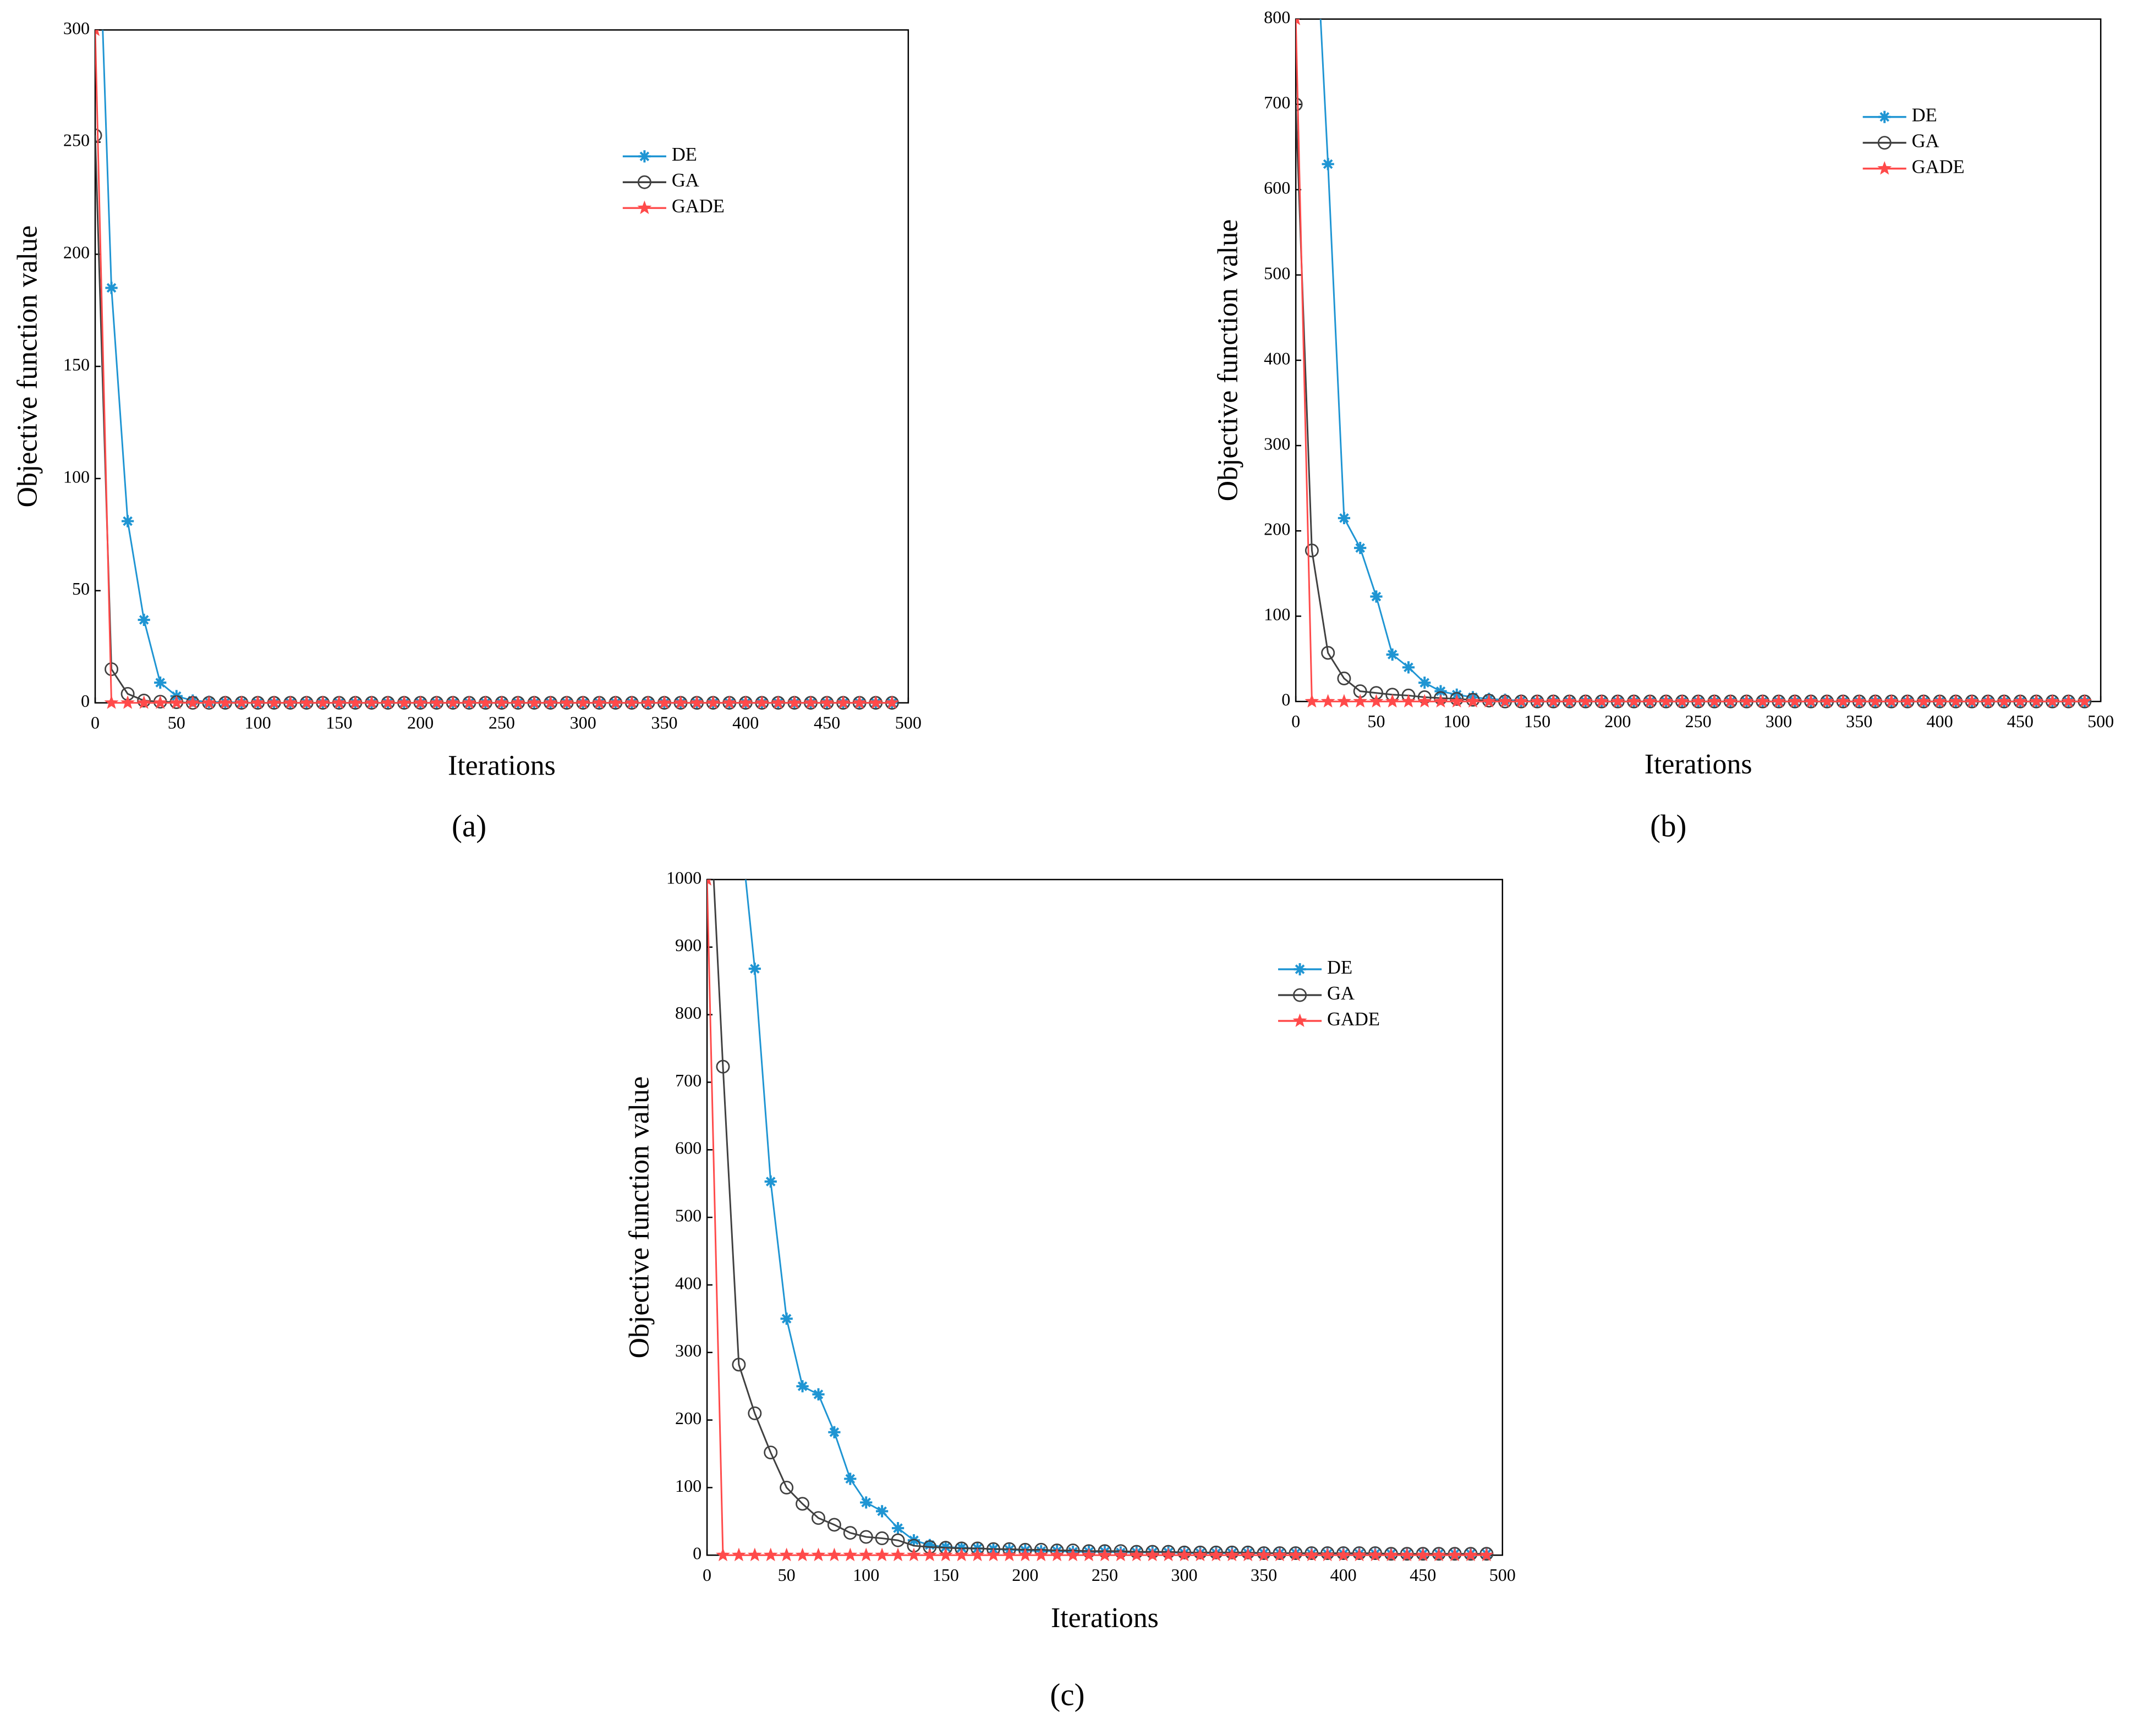  Describe the element at coordinates (1668, 826) in the screenshot. I see `panel-label: (b)` at that location.